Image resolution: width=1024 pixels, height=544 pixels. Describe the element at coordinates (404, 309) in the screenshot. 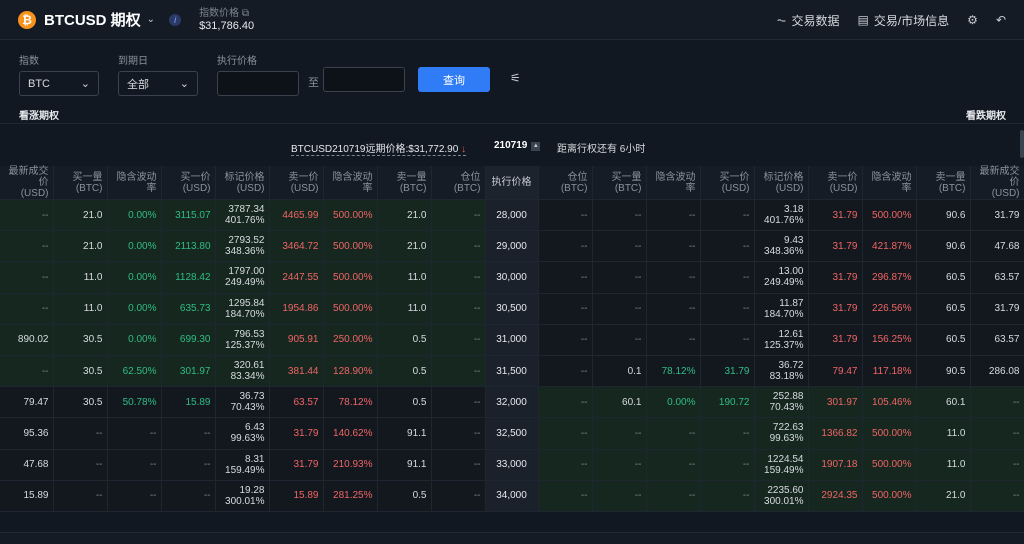

I see `call-ask-size-cell: 11.0` at that location.